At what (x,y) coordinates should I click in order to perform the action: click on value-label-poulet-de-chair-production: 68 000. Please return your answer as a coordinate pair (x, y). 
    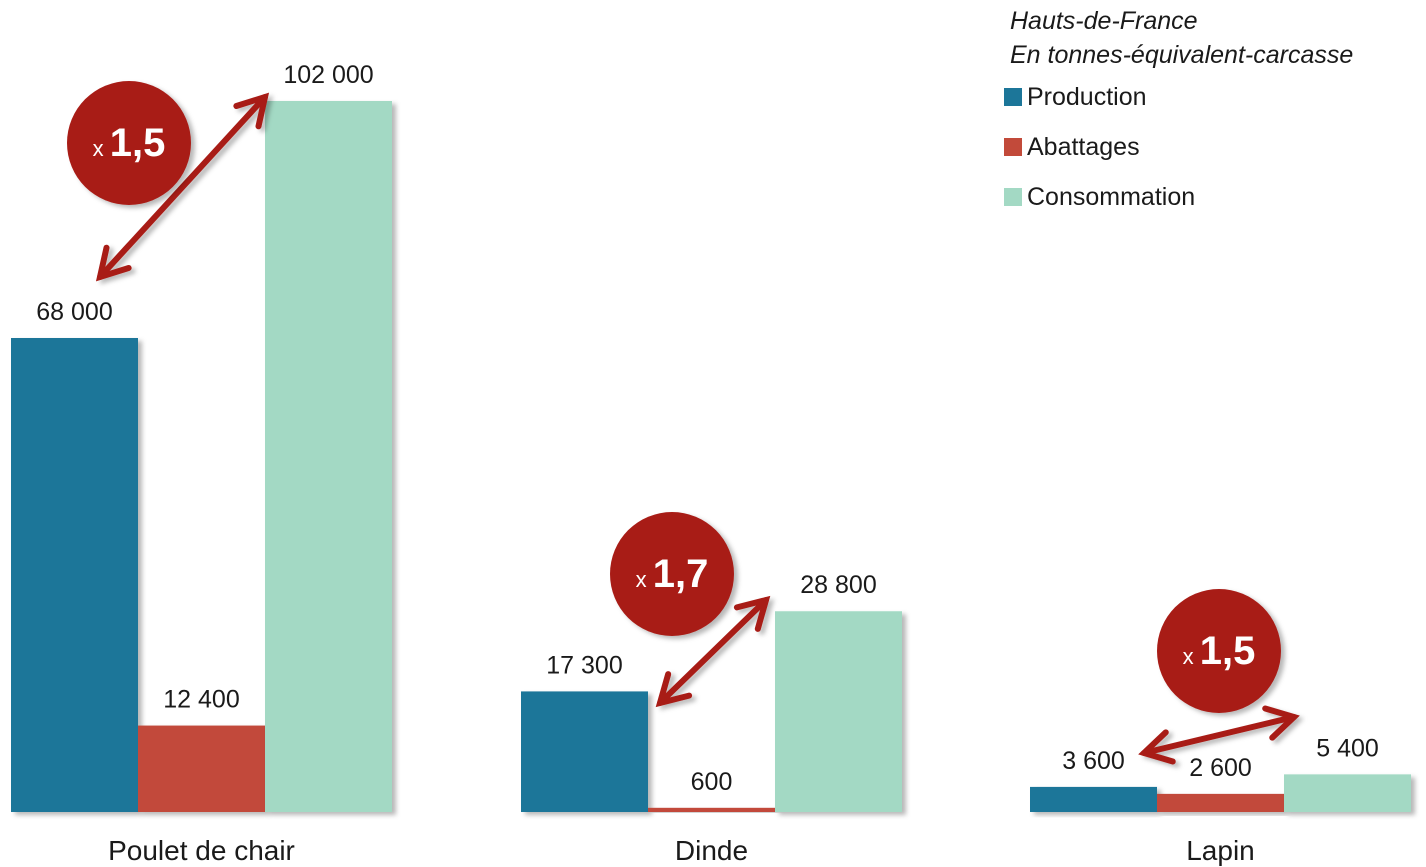
    Looking at the image, I should click on (74, 312).